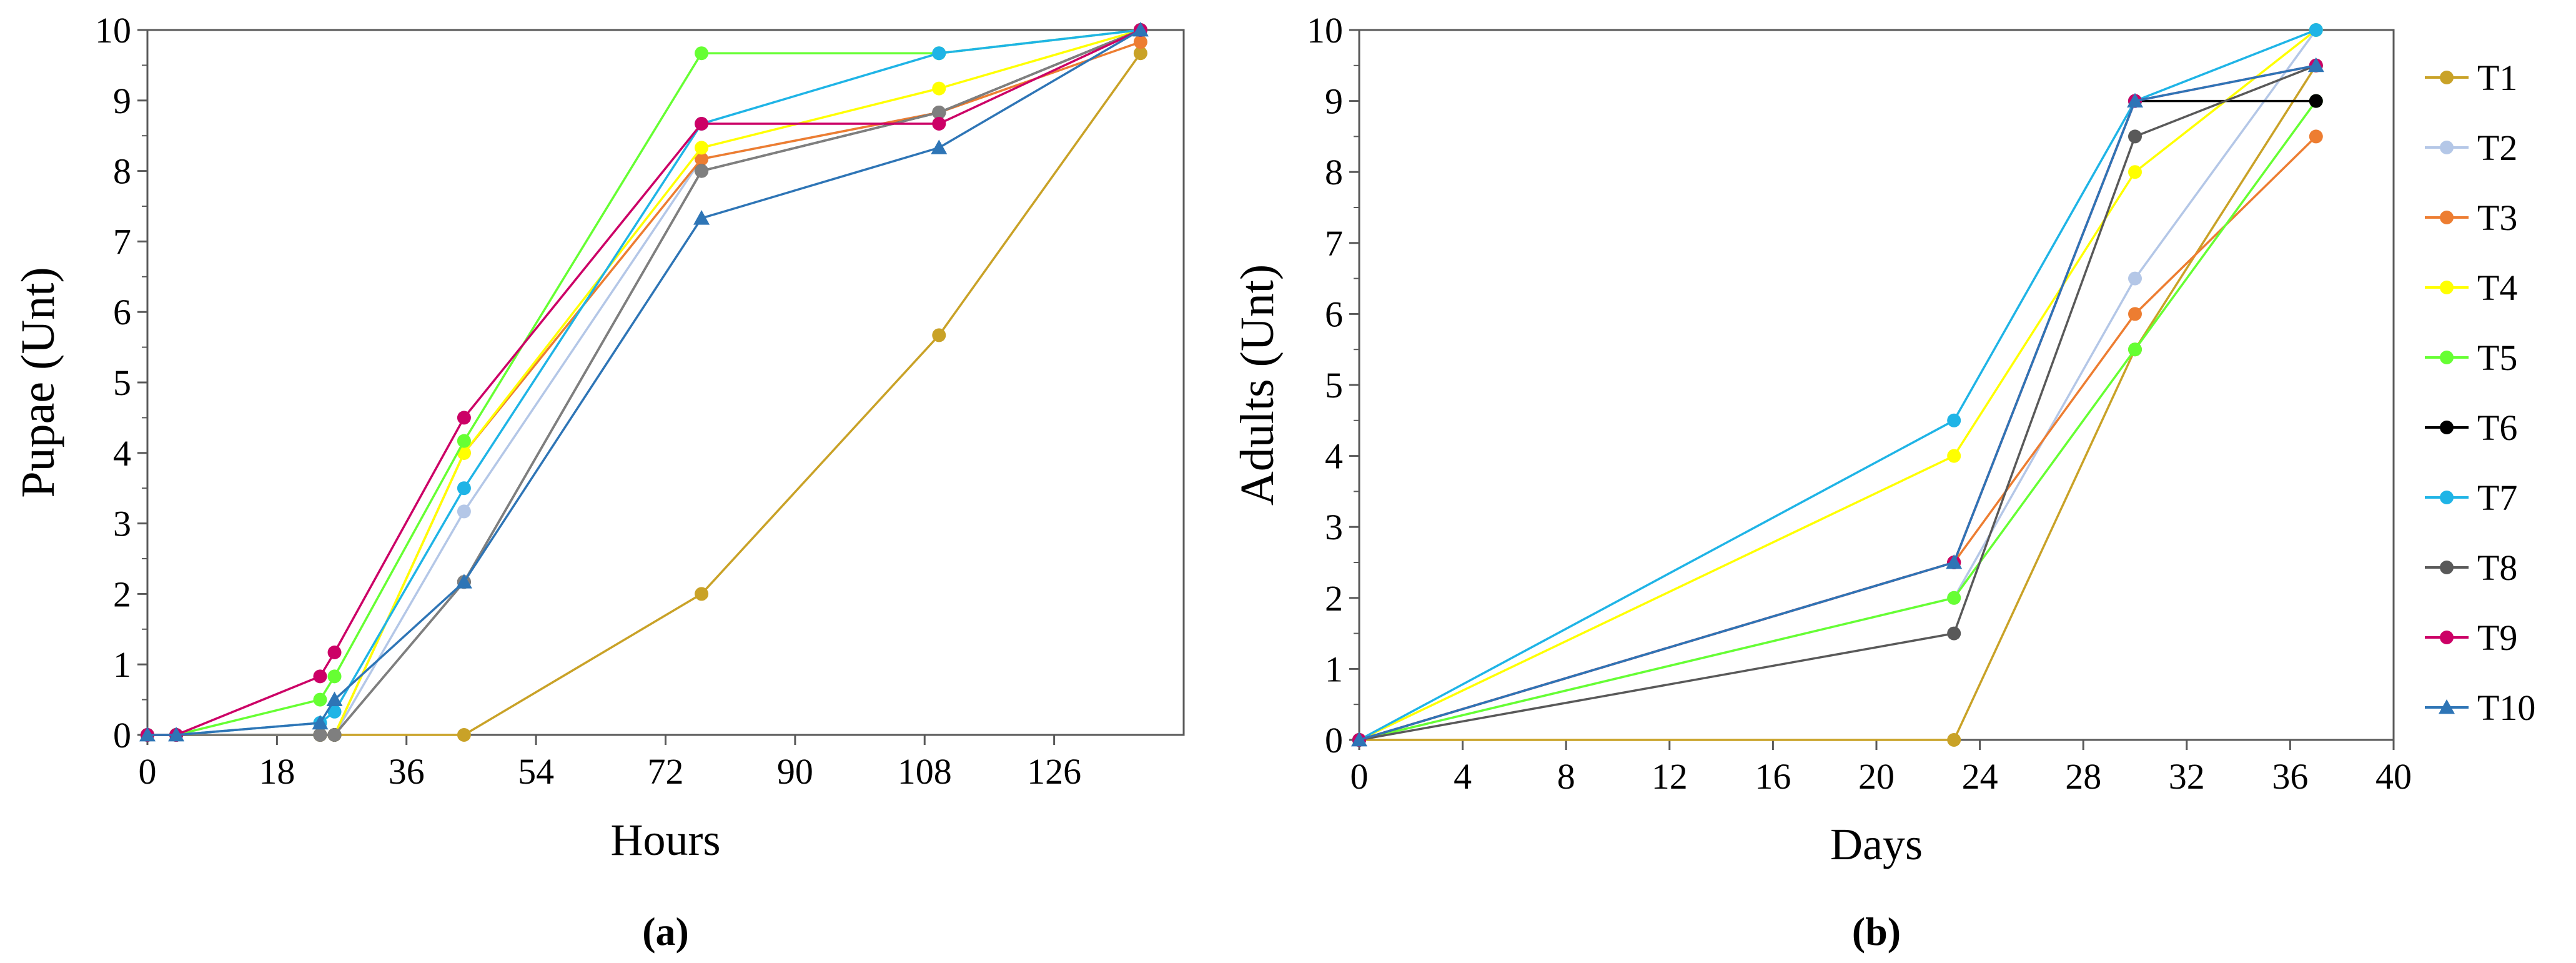 The height and width of the screenshot is (963, 2576). Describe the element at coordinates (666, 771) in the screenshot. I see `x-tick-label: 72` at that location.